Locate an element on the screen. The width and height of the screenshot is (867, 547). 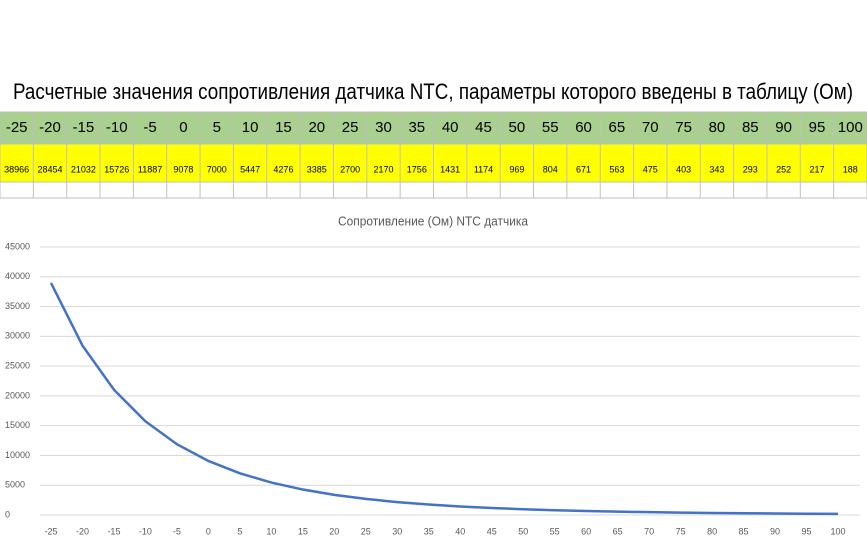
y-tick-label: 5000 is located at coordinates (15, 485).